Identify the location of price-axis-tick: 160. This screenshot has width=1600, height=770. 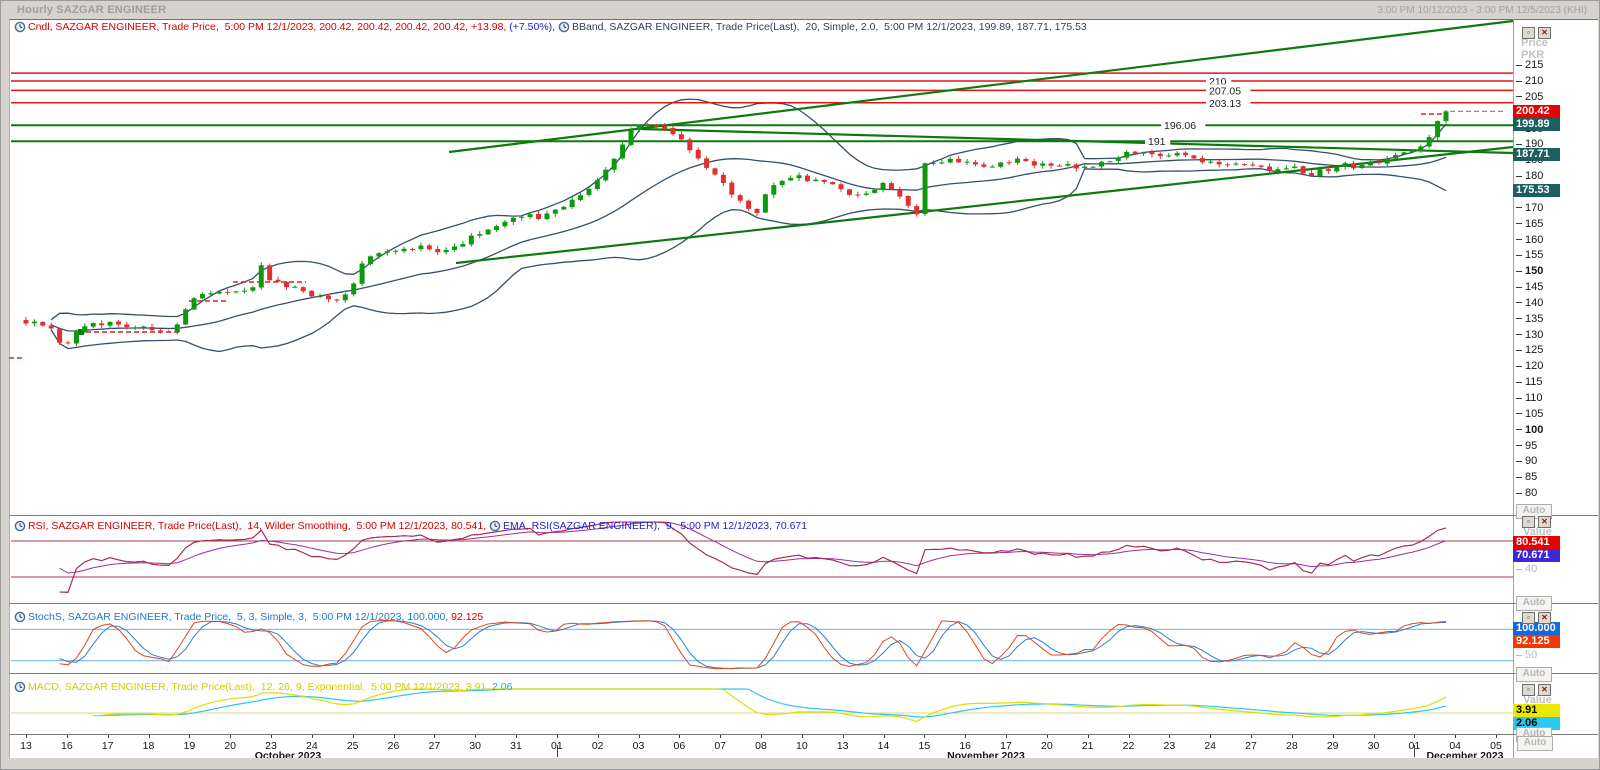
(1529, 240).